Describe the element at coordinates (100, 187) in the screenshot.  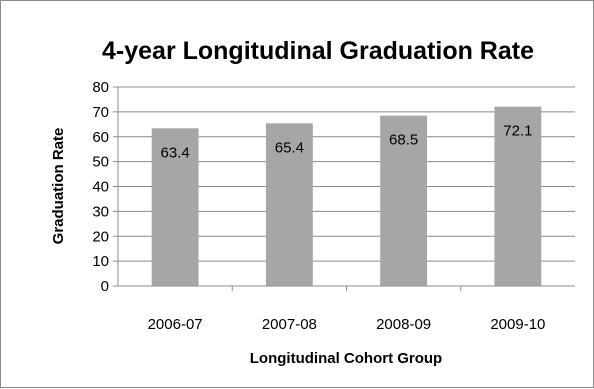
I see `y-tick-label: 40` at that location.